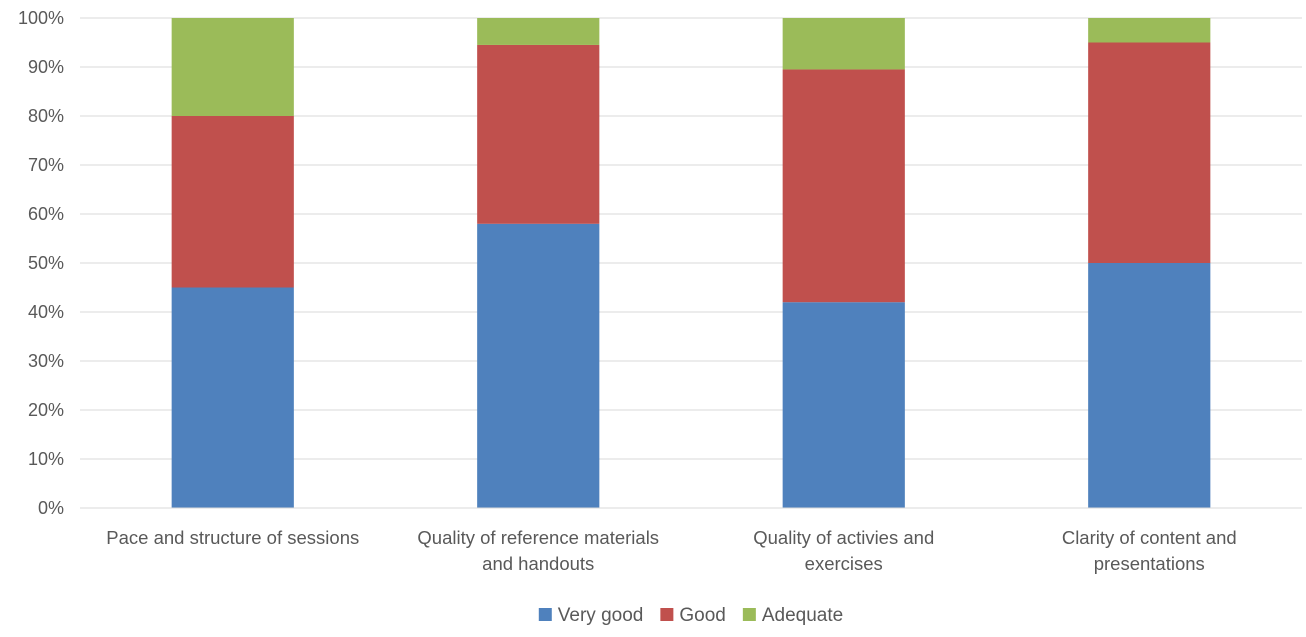  I want to click on y-tick-label: 90%, so click(46, 67).